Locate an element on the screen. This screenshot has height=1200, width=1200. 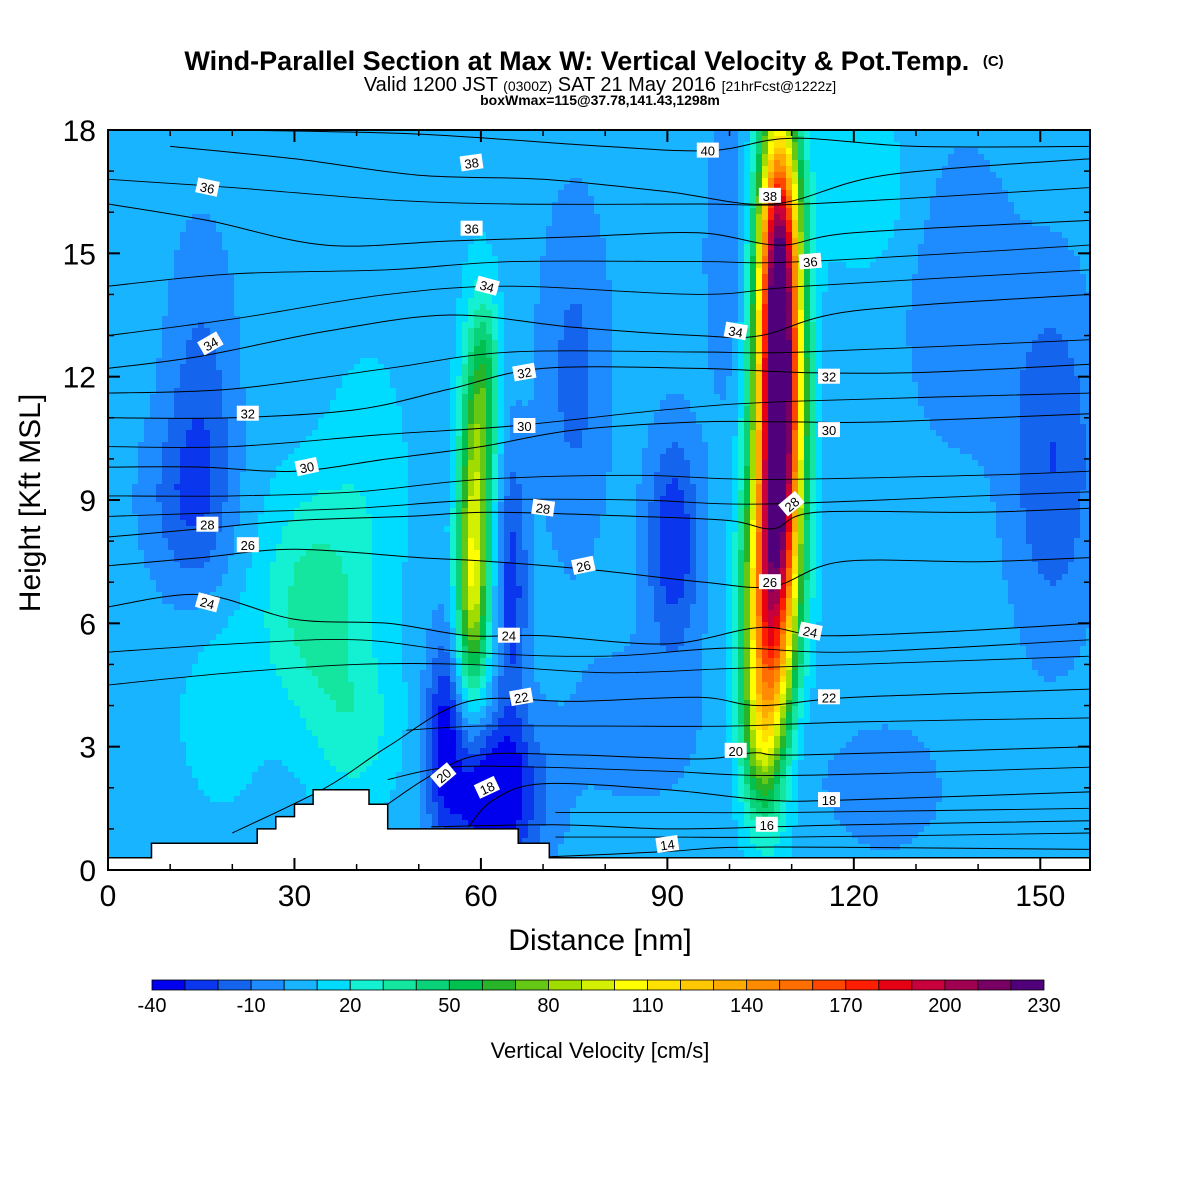
subtitle-forecast: [21hrFcst@1222z] is located at coordinates (779, 86).